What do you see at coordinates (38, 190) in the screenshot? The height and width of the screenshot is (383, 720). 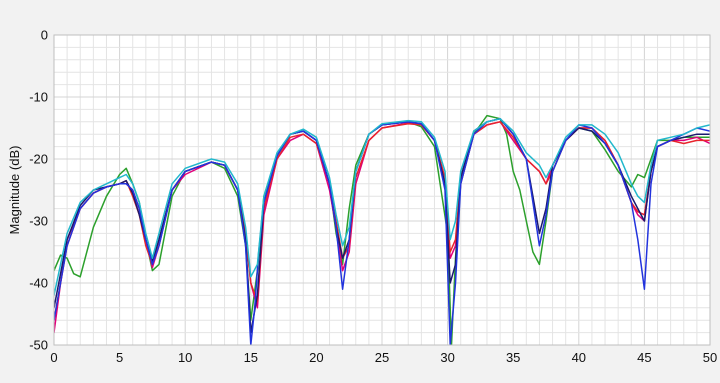 I see `y-tick-labels: 0 -10 -20 -30 -40 -50` at bounding box center [38, 190].